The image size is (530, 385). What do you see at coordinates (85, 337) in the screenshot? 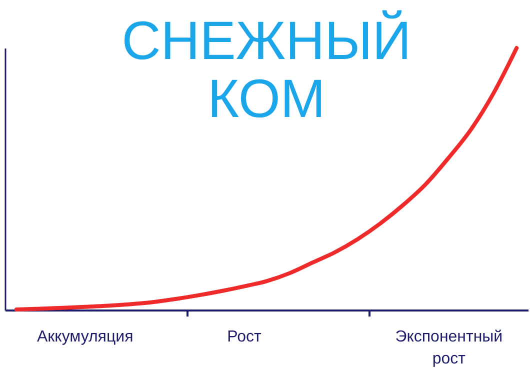
I see `x-tick-label: Аккумуляция` at bounding box center [85, 337].